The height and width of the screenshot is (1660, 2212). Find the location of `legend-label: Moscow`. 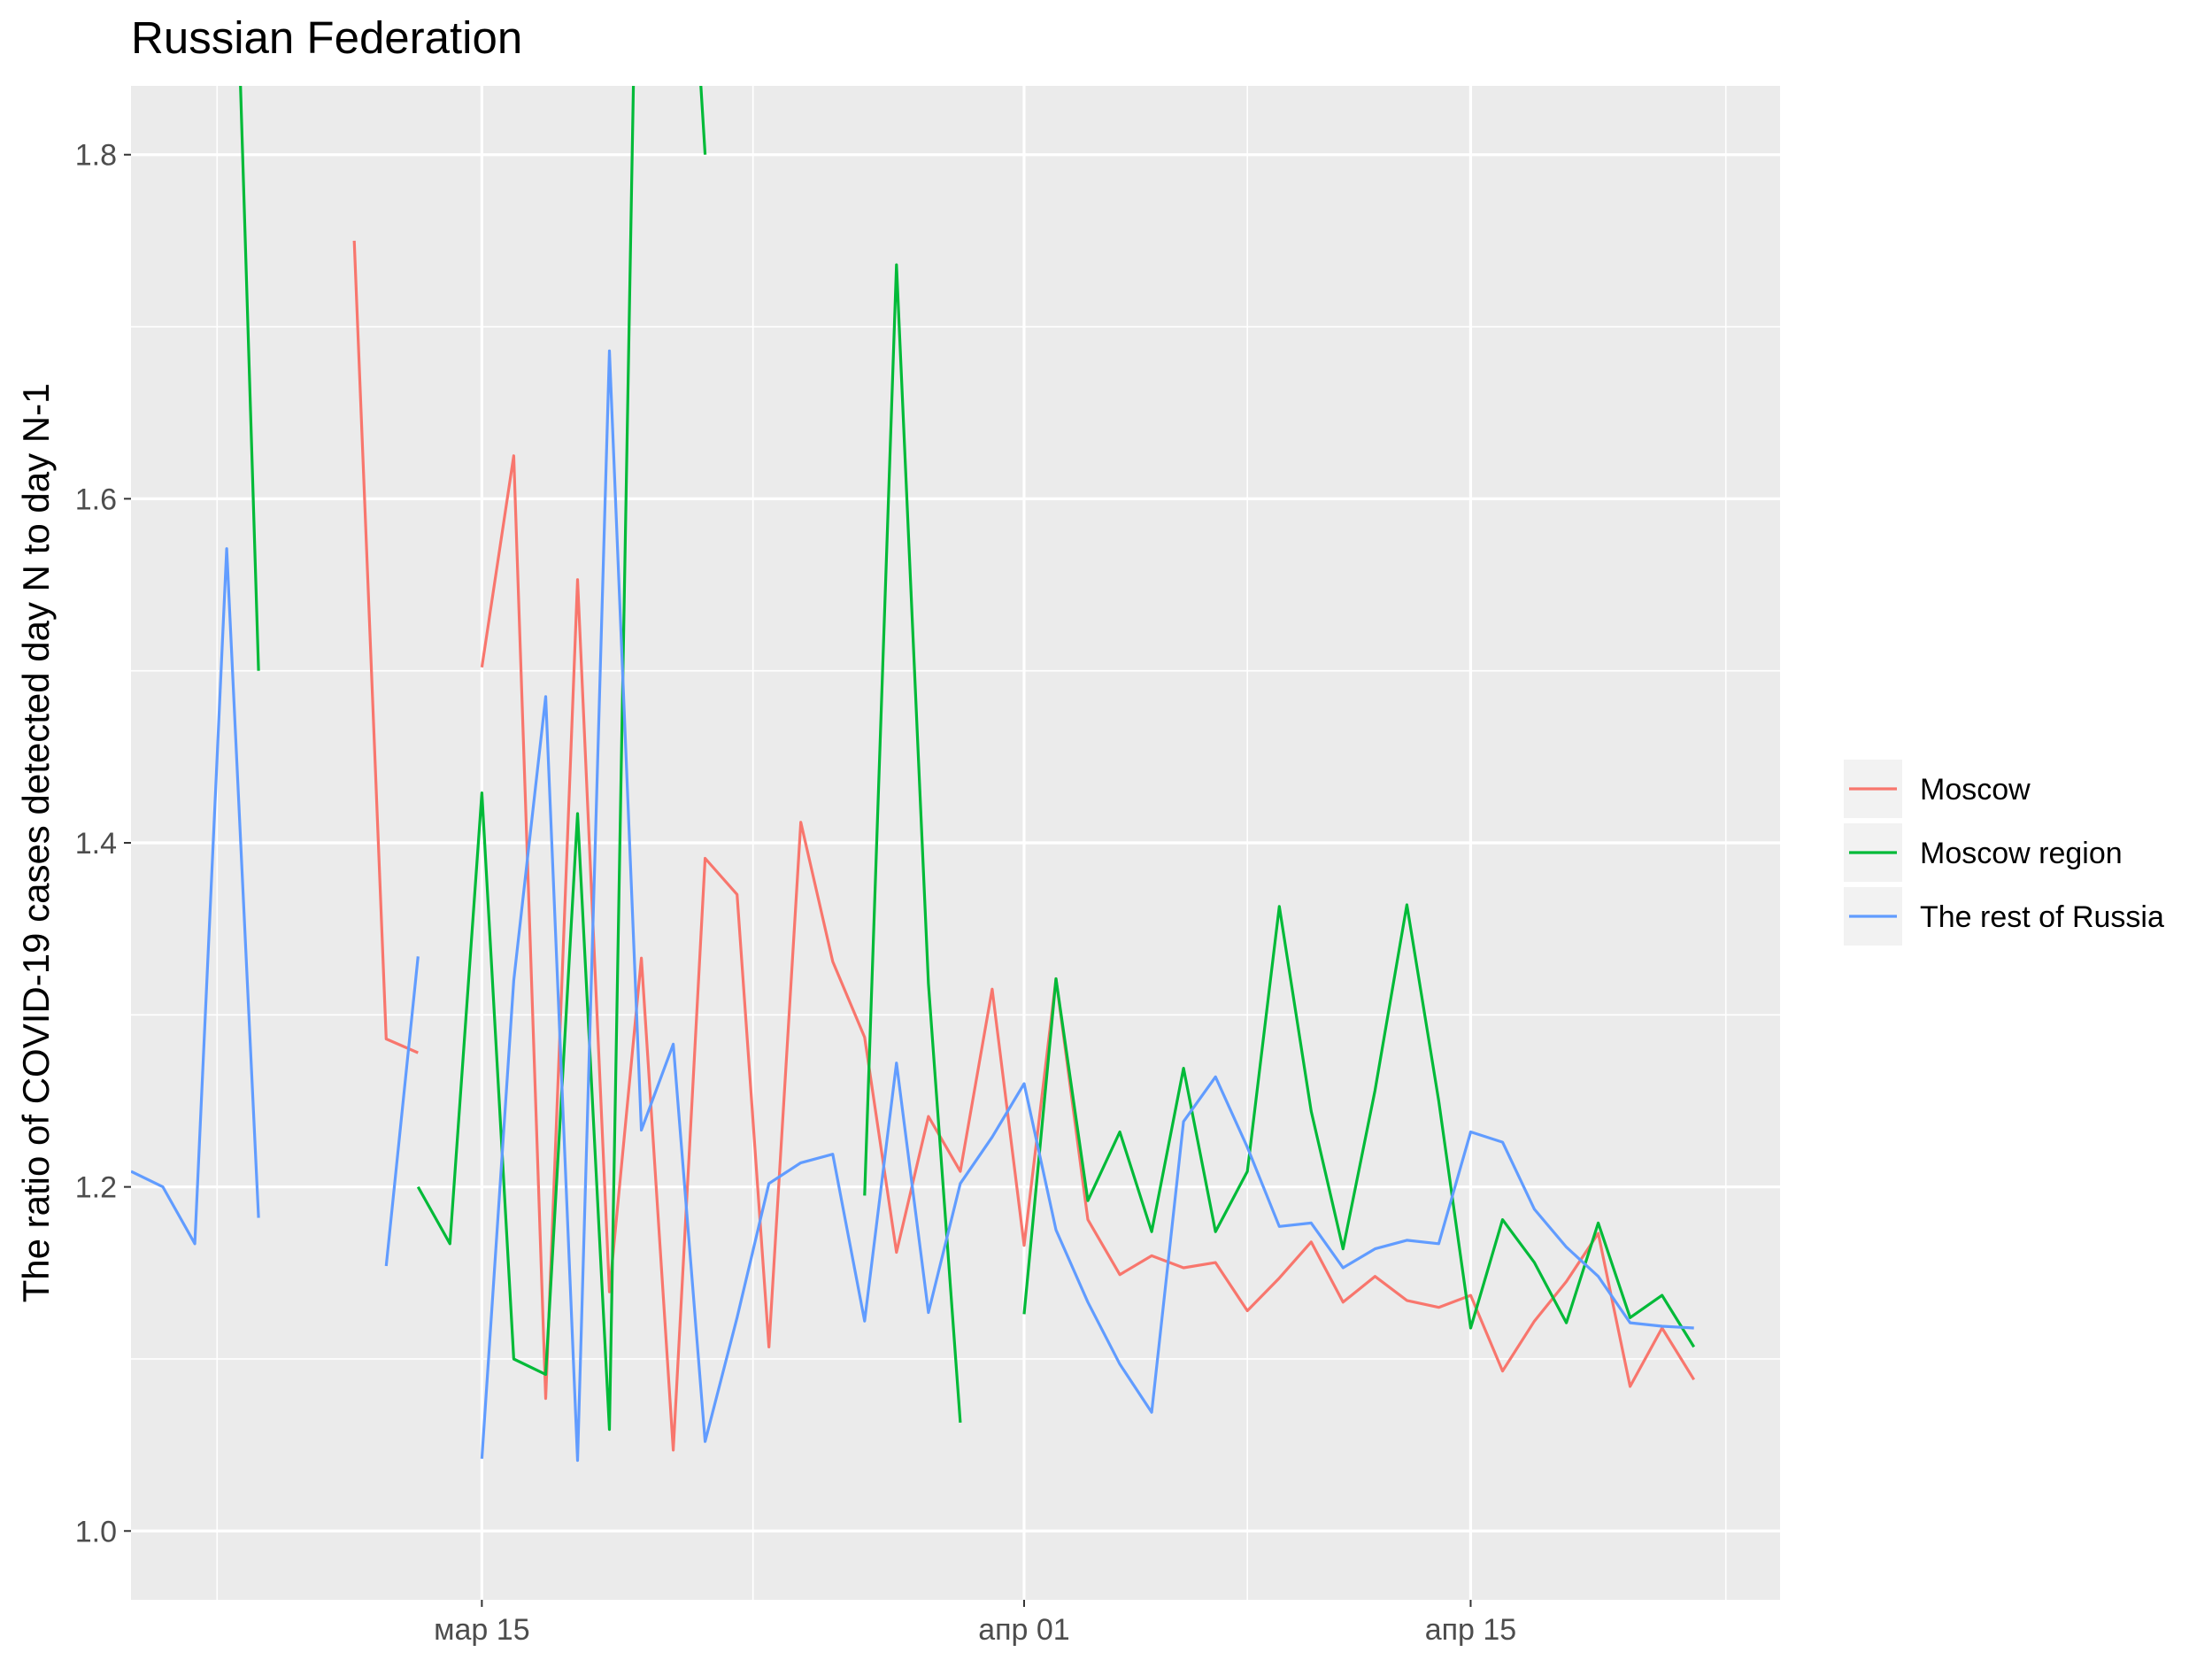

legend-label: Moscow is located at coordinates (1975, 790).